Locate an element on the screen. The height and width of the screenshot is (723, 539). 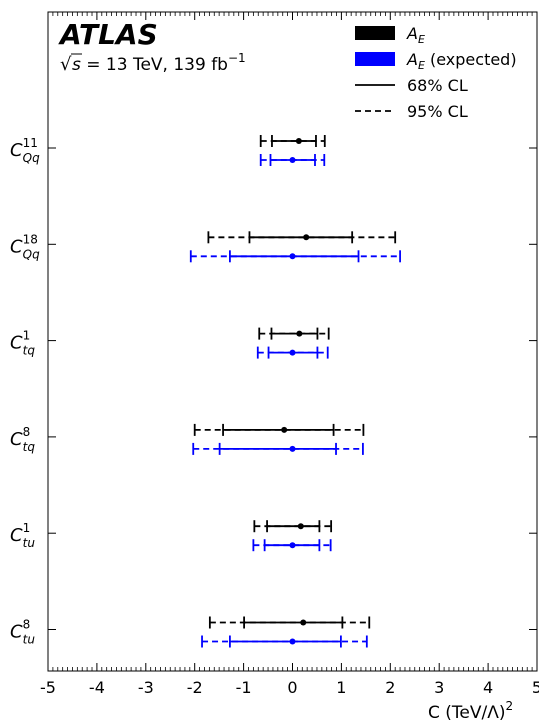
category-label: C1 tq is located at coordinates (22, 343).